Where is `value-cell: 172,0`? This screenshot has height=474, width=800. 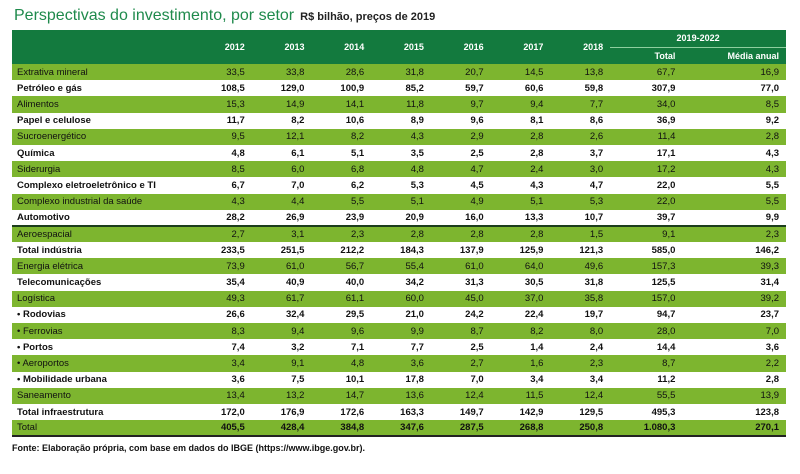 value-cell: 172,0 is located at coordinates (222, 412).